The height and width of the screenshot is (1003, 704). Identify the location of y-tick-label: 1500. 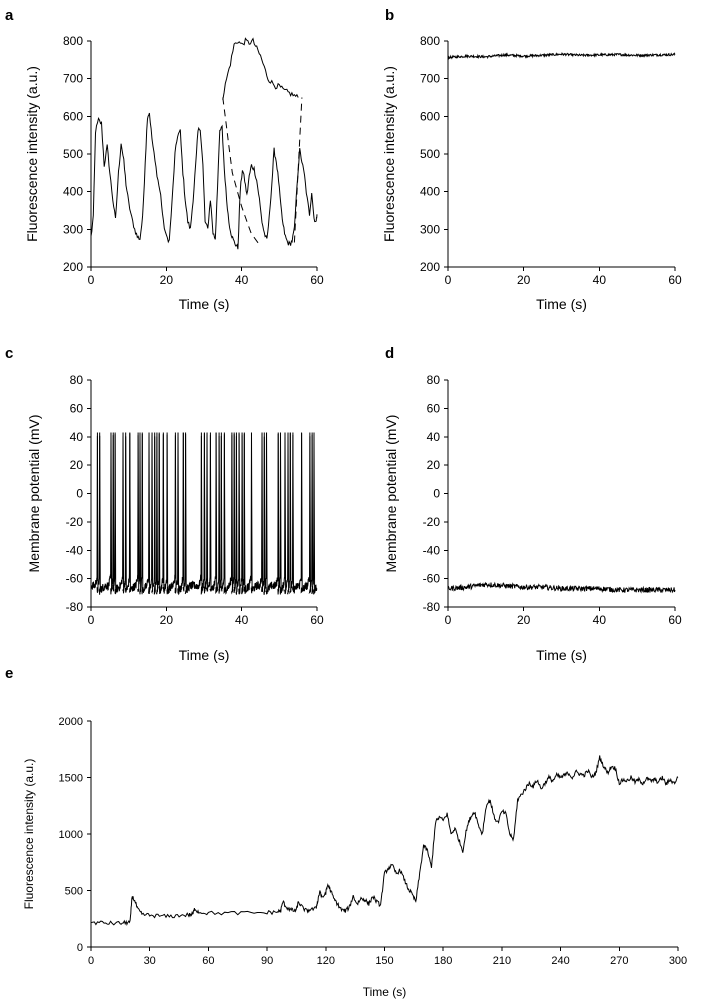
(71, 779).